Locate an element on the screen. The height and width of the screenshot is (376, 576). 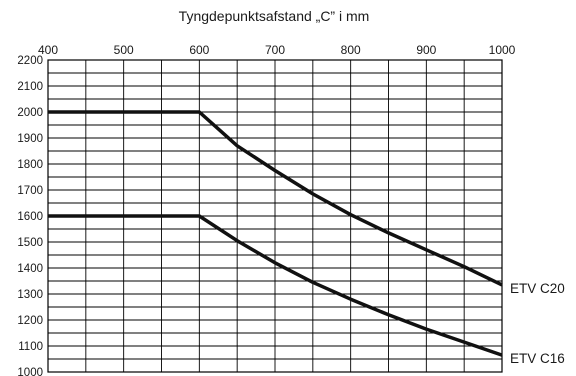
x-tick-label: 800 is located at coordinates (351, 50).